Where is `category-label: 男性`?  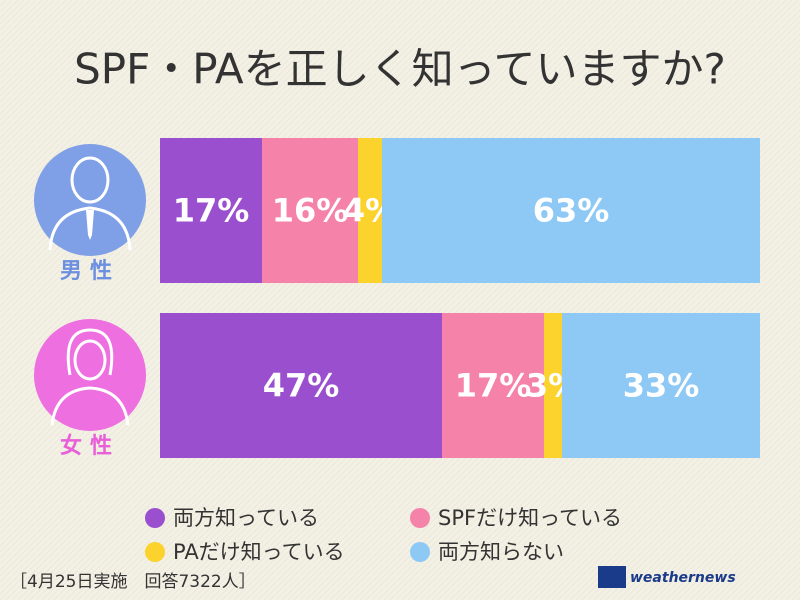
category-label: 男性 is located at coordinates (90, 271).